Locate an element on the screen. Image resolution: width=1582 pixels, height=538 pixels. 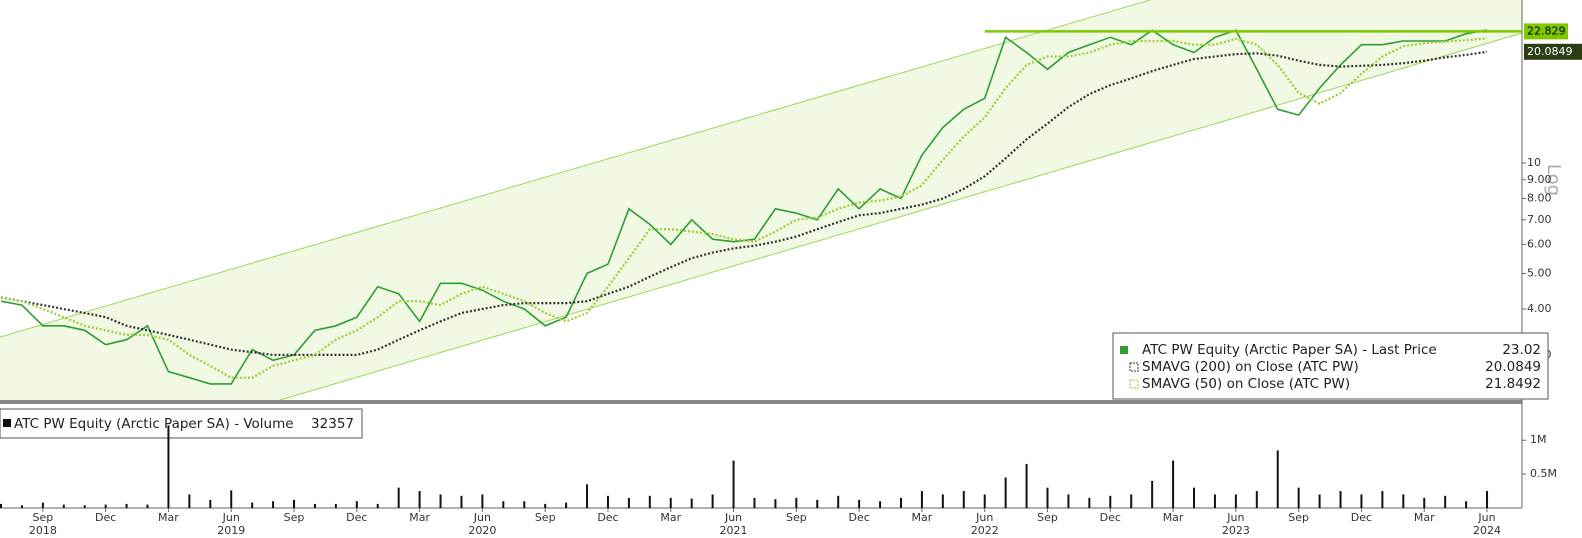
y-tick-label: 0.5M is located at coordinates (1543, 473).